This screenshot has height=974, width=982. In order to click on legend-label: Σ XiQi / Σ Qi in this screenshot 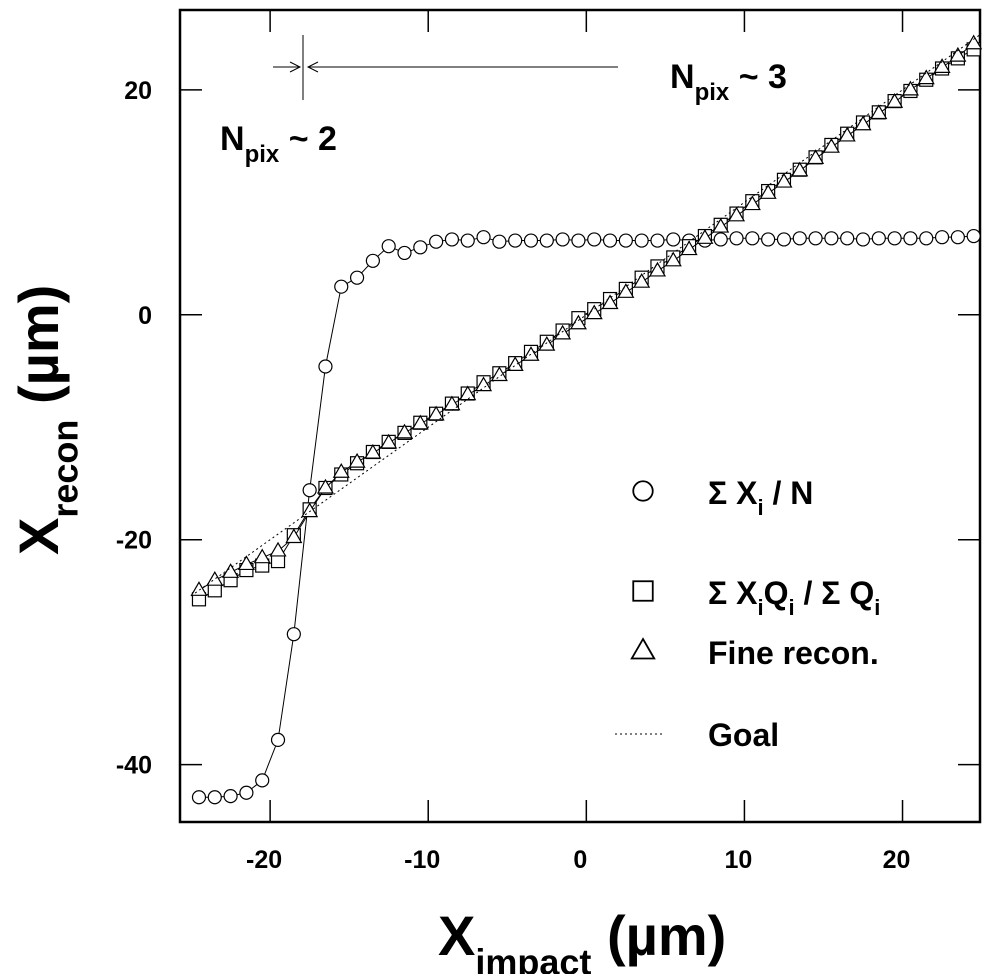, I will do `click(794, 597)`.